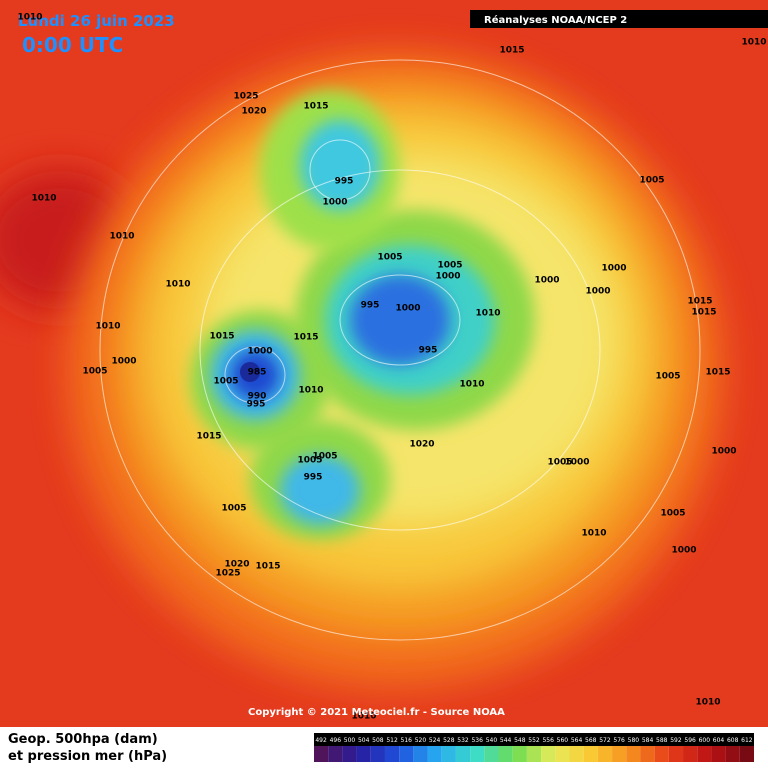  Describe the element at coordinates (336, 740) in the screenshot. I see `scale-label: 496` at that location.